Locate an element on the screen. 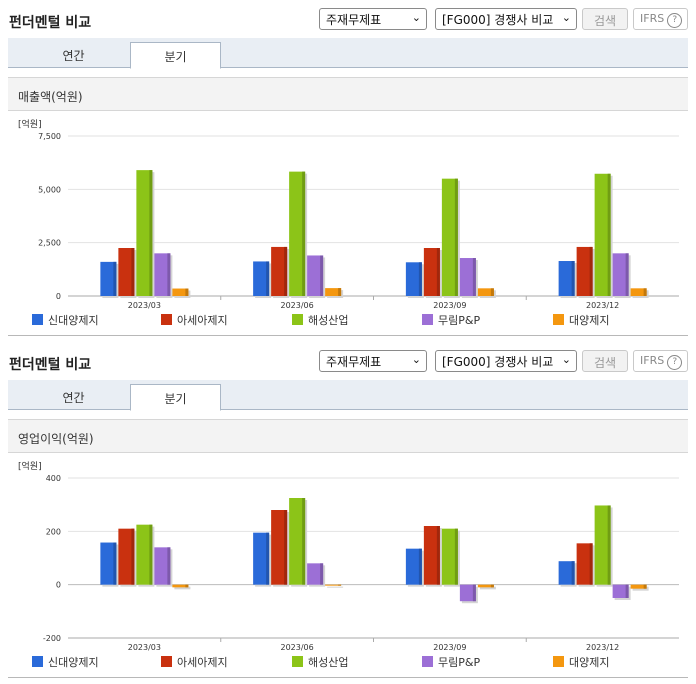 This screenshot has height=684, width=696. legend-label: 신대양제지 is located at coordinates (73, 320).